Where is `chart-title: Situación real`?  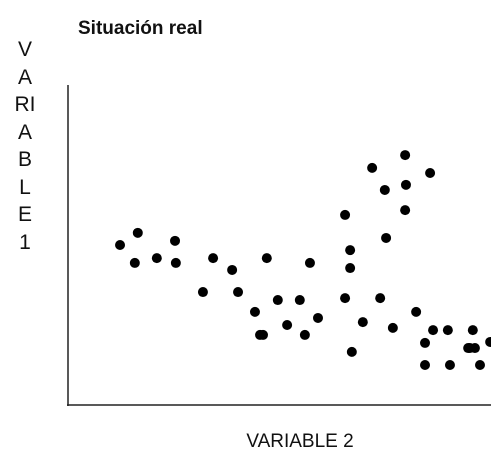 chart-title: Situación real is located at coordinates (140, 28).